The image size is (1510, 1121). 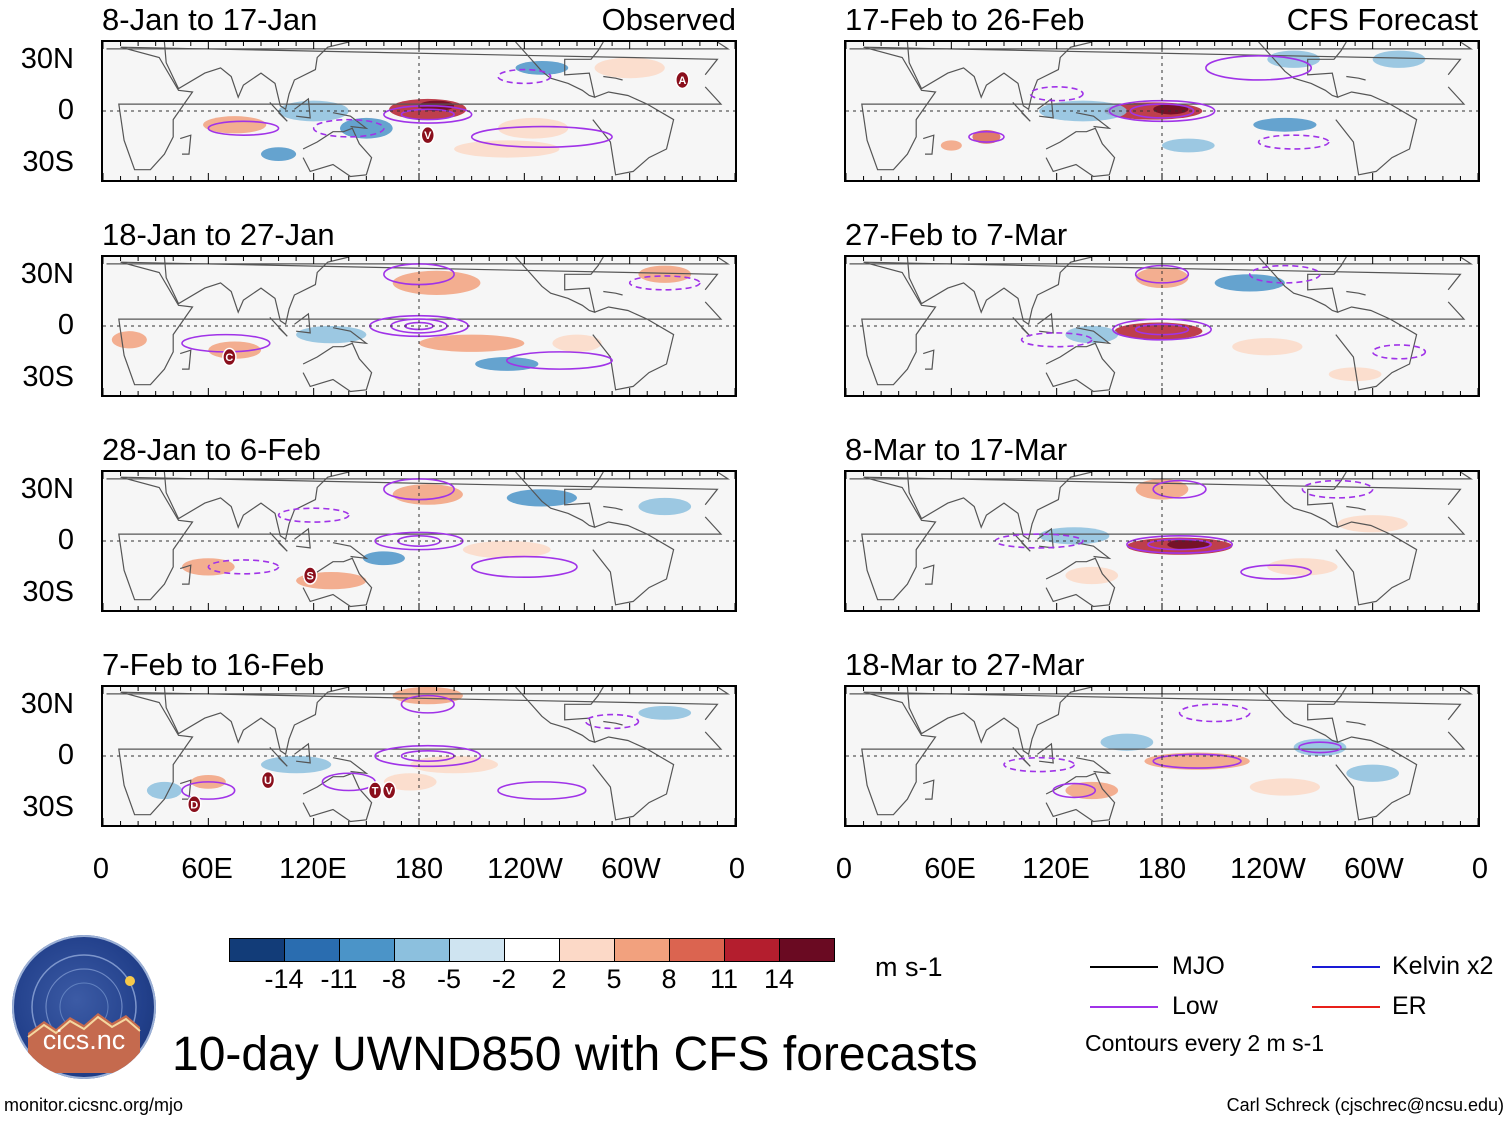 What do you see at coordinates (956, 449) in the screenshot?
I see `panel-title-6: 8-Mar to 17-Mar` at bounding box center [956, 449].